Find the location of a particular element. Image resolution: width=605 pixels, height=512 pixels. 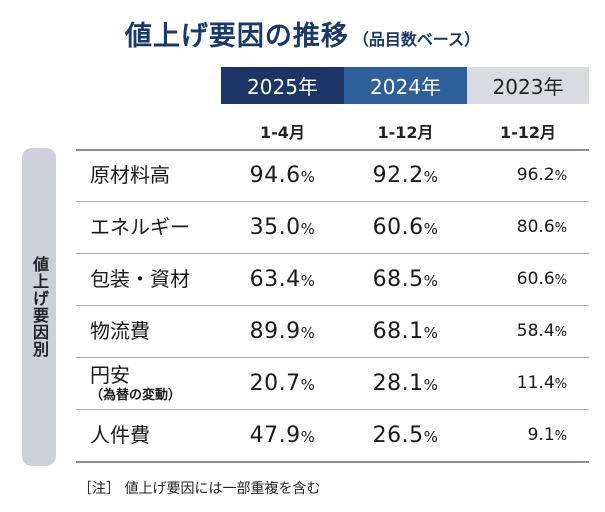

cell-value: 96.2 is located at coordinates (535, 175).